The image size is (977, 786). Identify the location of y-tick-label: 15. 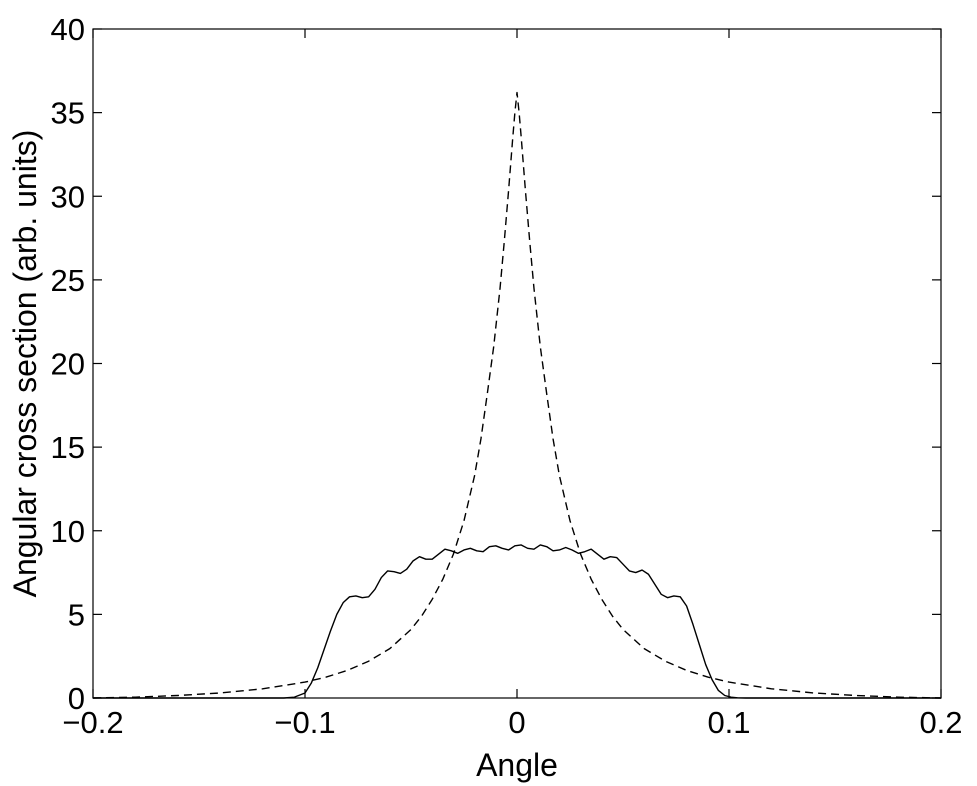
(68, 447).